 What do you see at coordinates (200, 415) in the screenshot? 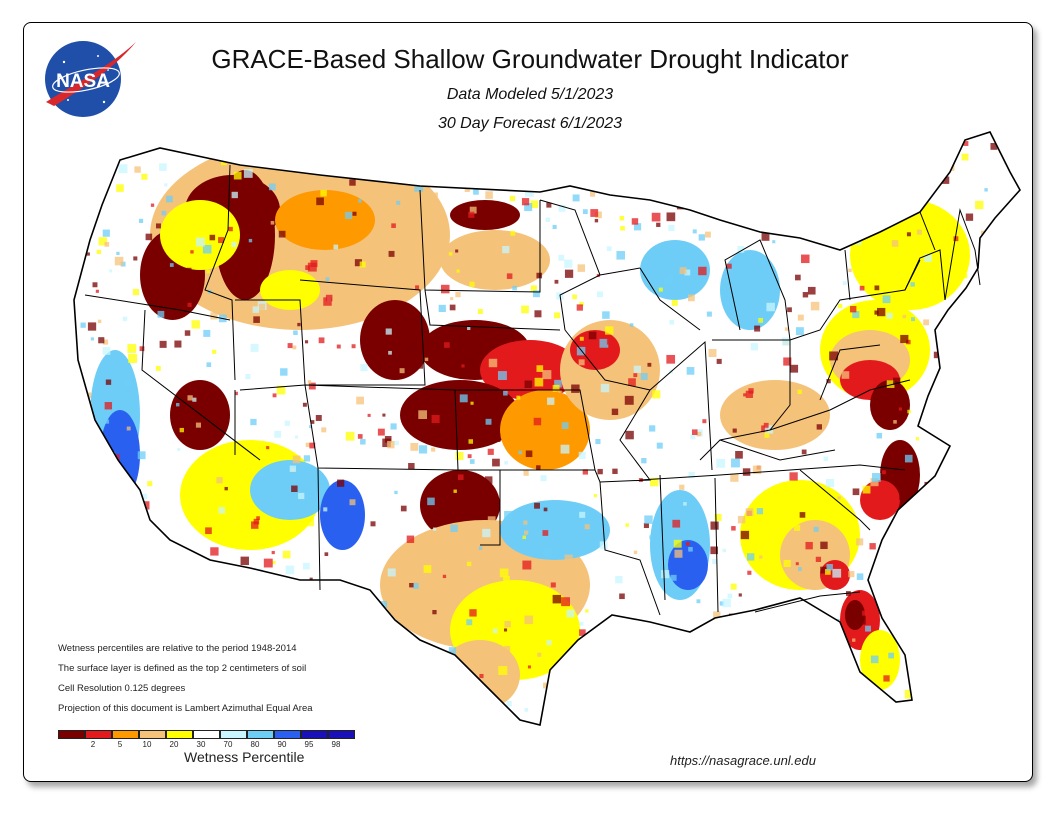
I see `drought-region` at bounding box center [200, 415].